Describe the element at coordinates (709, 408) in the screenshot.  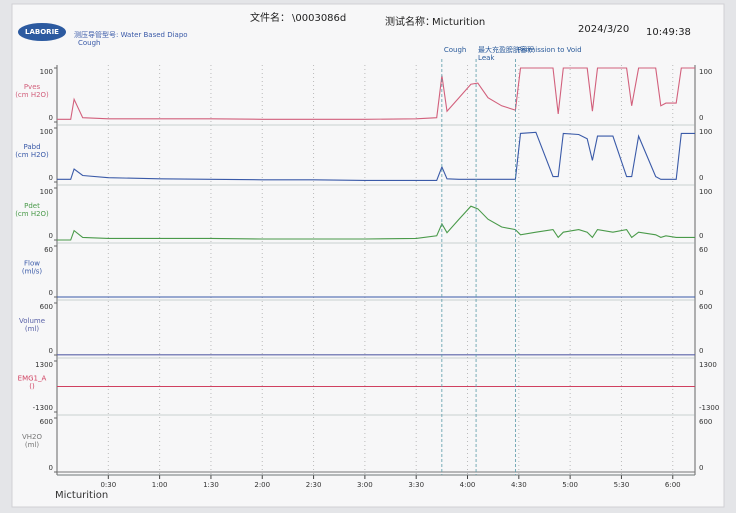
I see `y-tick-label-right: -1300` at that location.